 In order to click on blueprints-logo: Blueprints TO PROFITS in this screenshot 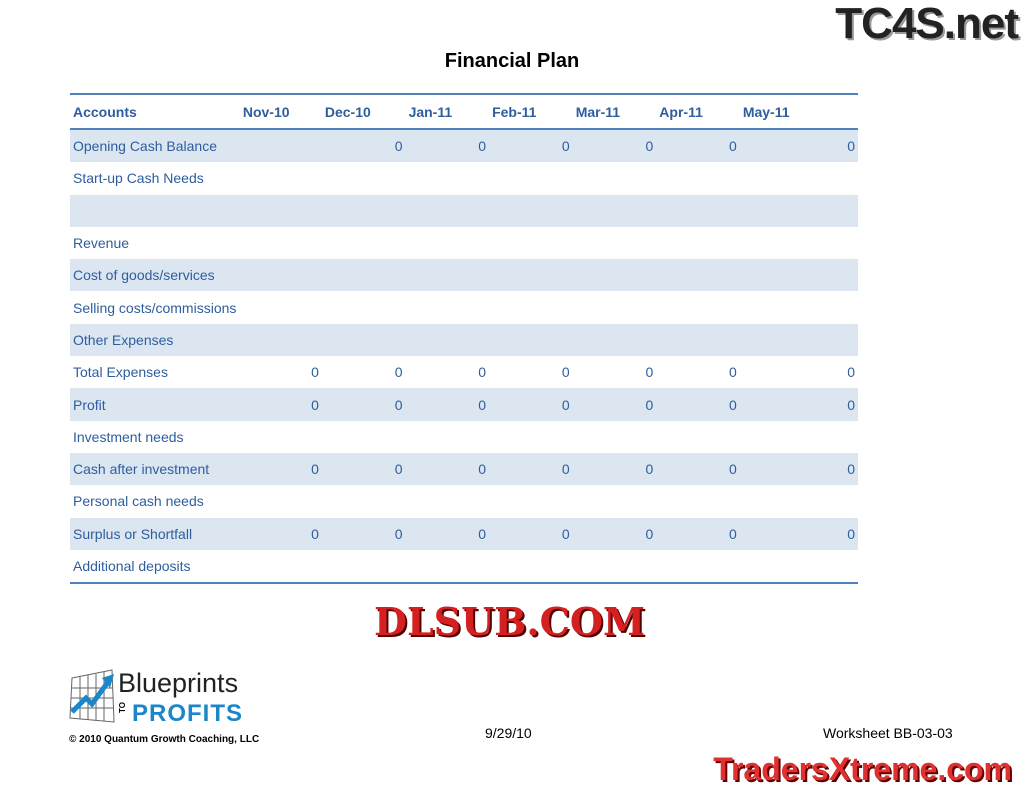, I will do `click(168, 699)`.